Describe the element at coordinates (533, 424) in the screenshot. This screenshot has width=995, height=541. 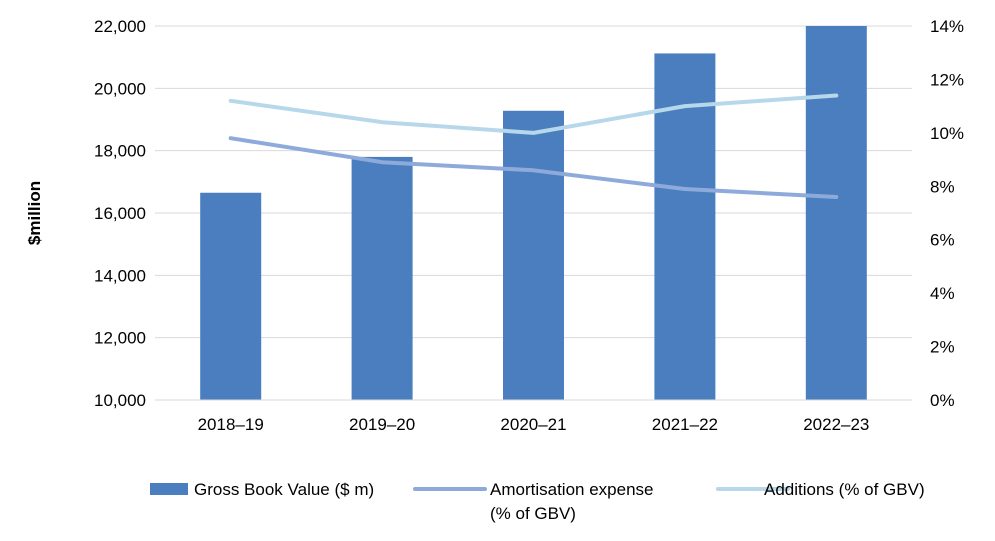
I see `x-tick-label: 2020–21` at that location.